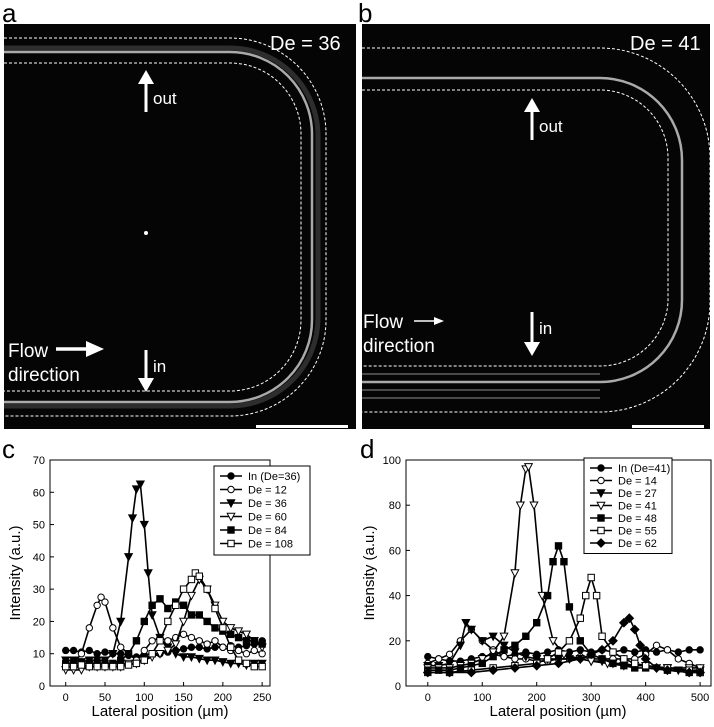  I want to click on legend-entry: In (De=41), so click(630, 469).